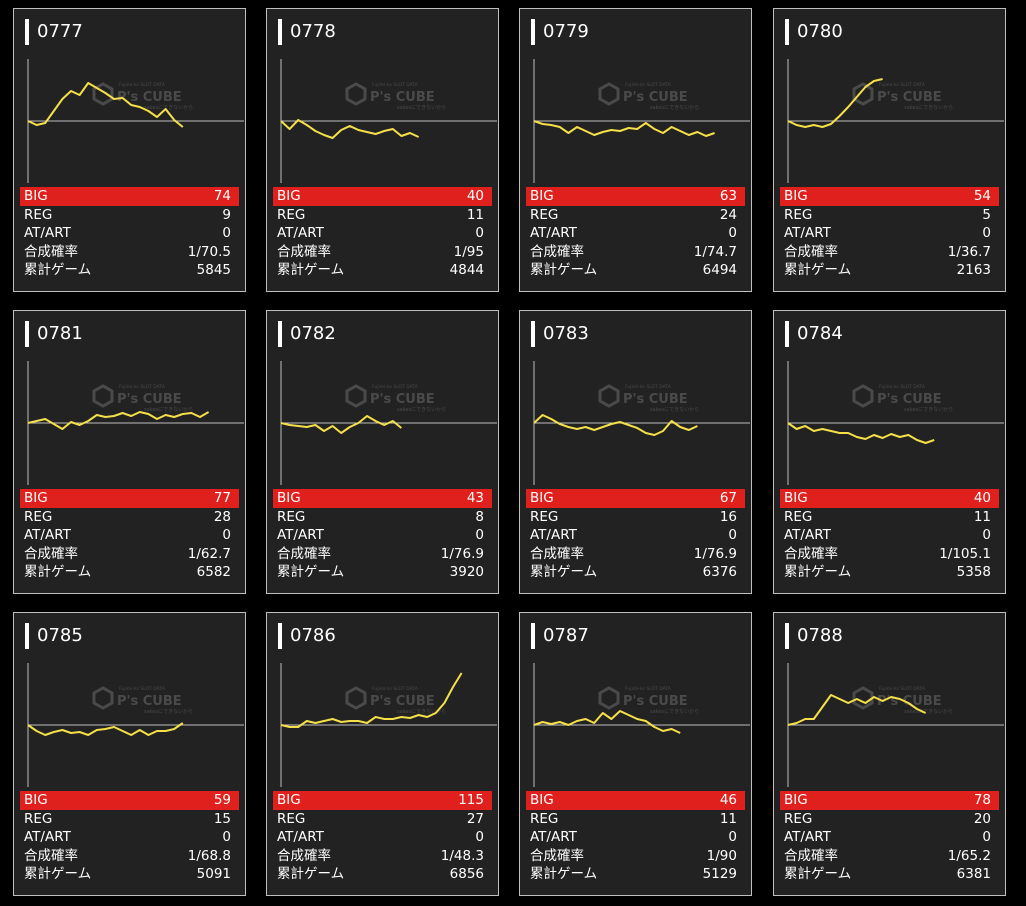  Describe the element at coordinates (973, 572) in the screenshot. I see `stat-value-total-games: 5358` at that location.